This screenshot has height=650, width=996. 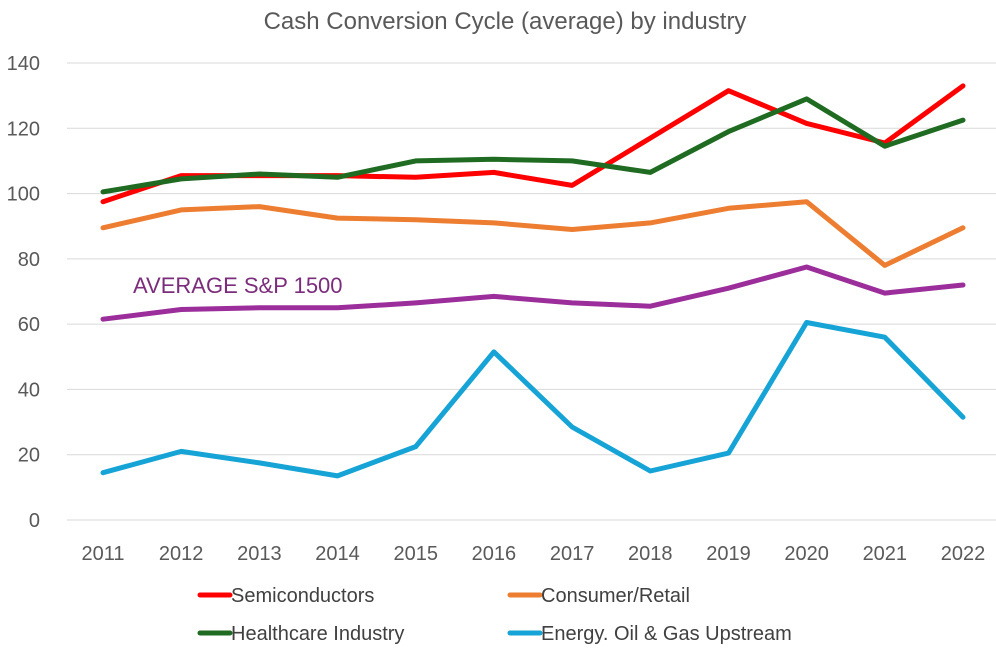 What do you see at coordinates (533, 233) in the screenshot?
I see `series-line-consumer-retail` at bounding box center [533, 233].